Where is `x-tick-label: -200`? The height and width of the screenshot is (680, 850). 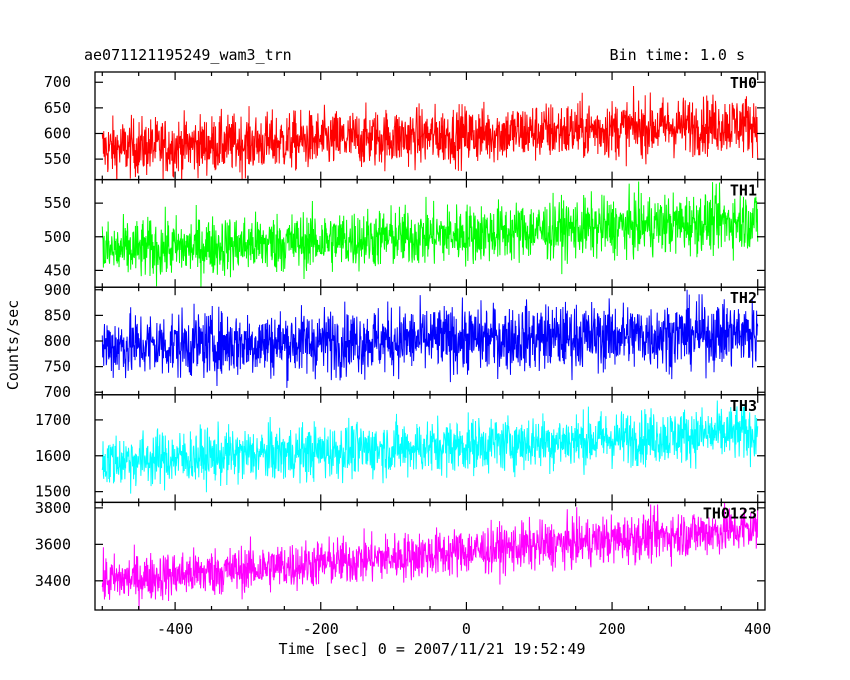 x-tick-label: -200 is located at coordinates (321, 629).